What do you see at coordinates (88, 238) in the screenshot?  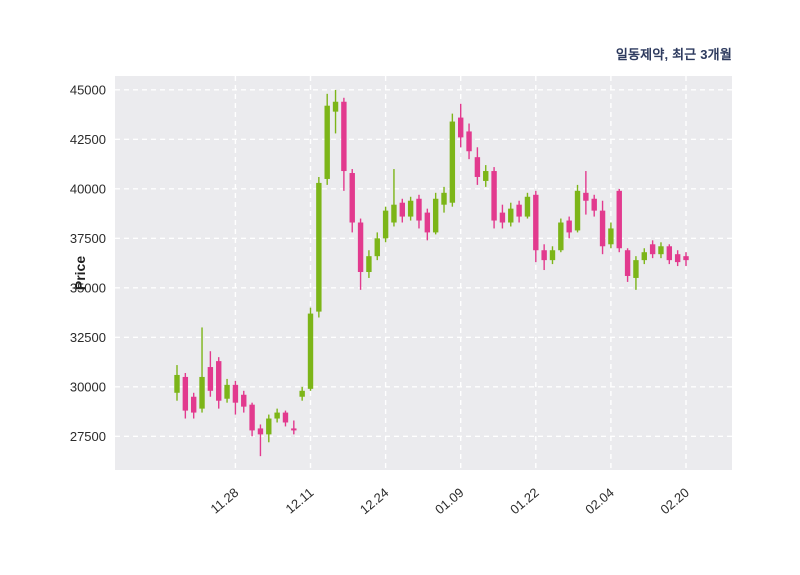 I see `y-tick-label: 37500` at bounding box center [88, 238].